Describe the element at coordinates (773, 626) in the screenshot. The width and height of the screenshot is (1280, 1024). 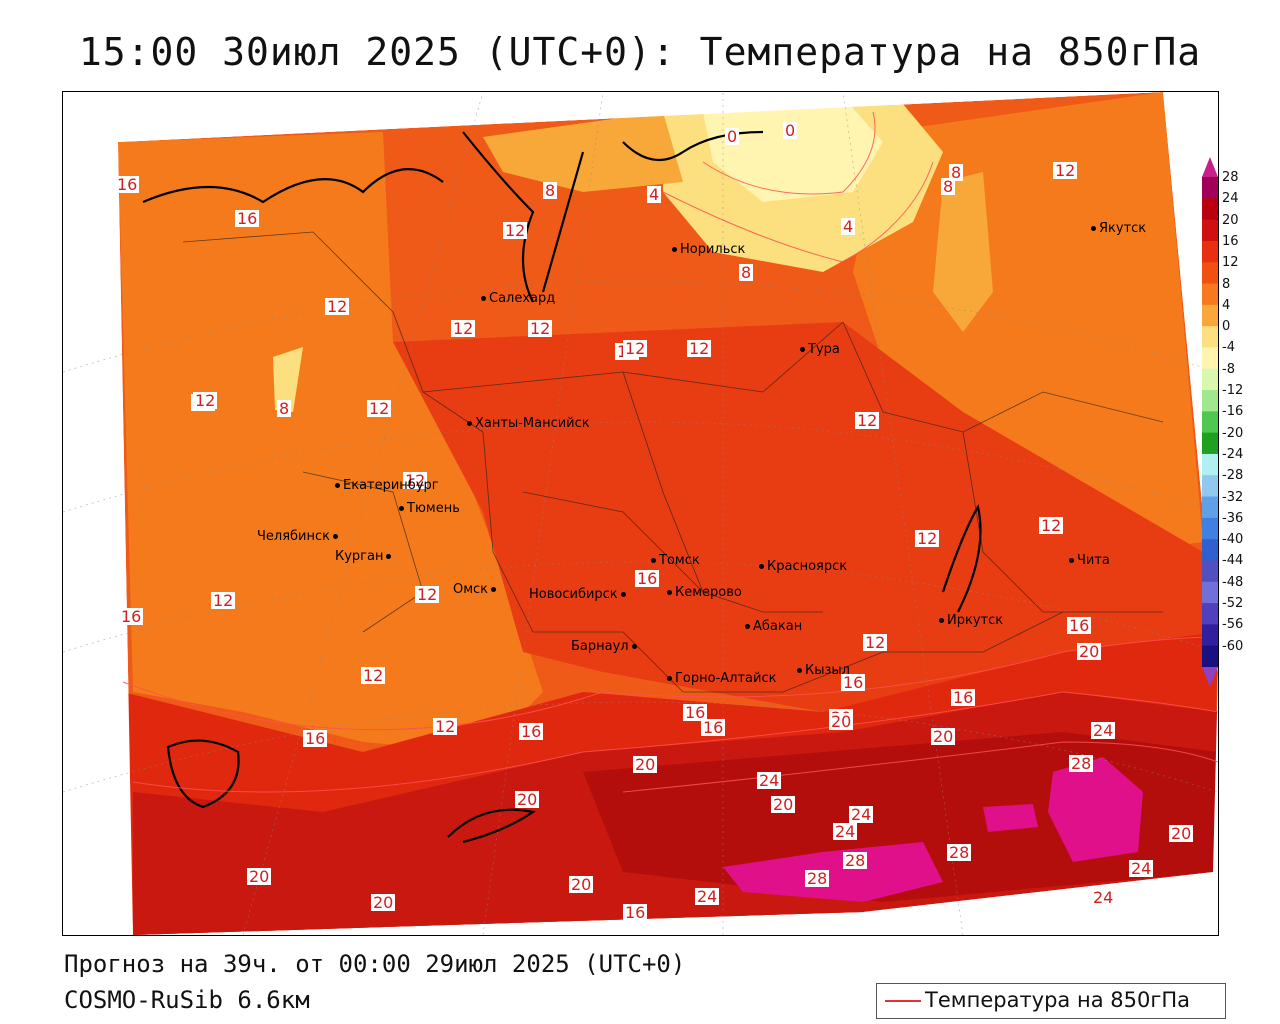
I see `city-abakan: Абакан` at that location.